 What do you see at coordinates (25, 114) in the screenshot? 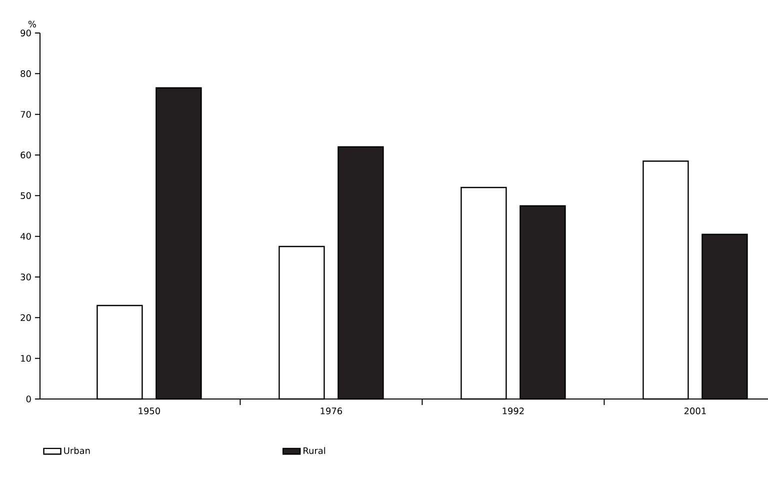
I see `y-tick-label: 70` at bounding box center [25, 114].